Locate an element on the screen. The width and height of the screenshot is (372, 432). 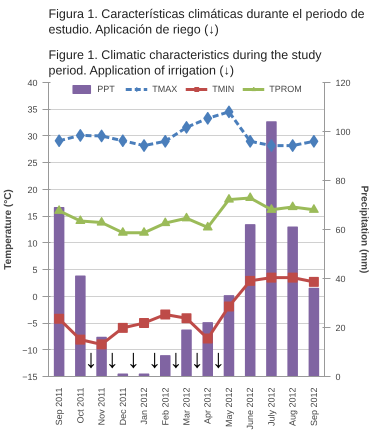
y2-tick-label: 100 is located at coordinates (343, 132).